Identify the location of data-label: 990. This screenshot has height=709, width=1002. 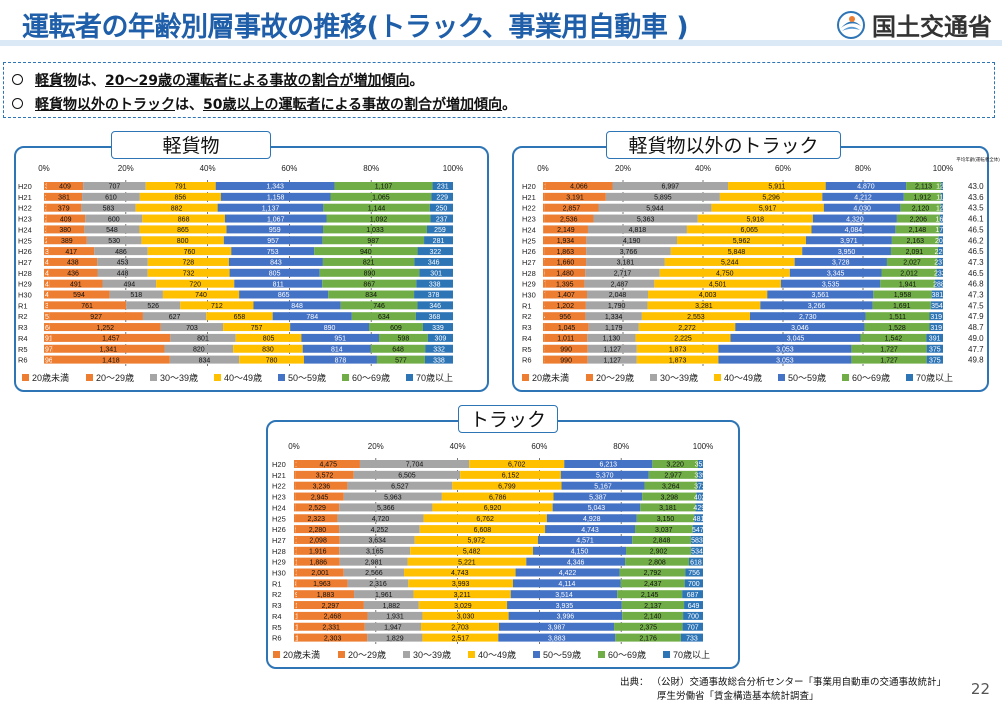
(566, 360).